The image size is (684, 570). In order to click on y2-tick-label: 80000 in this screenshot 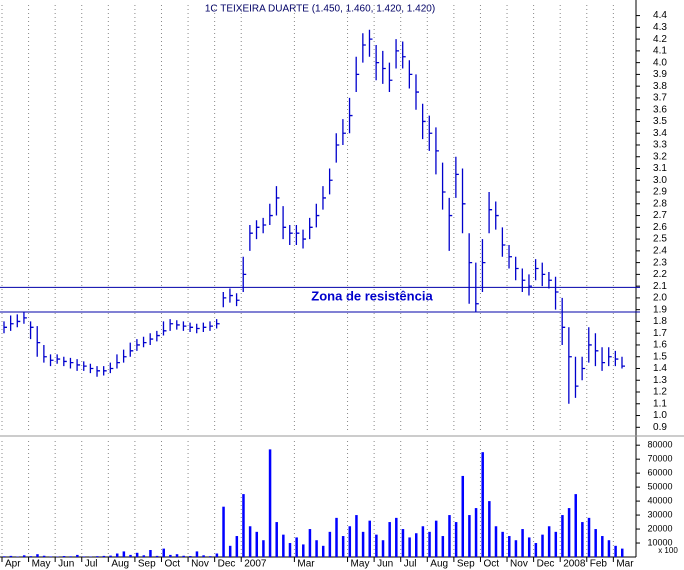, I will do `click(659, 445)`.